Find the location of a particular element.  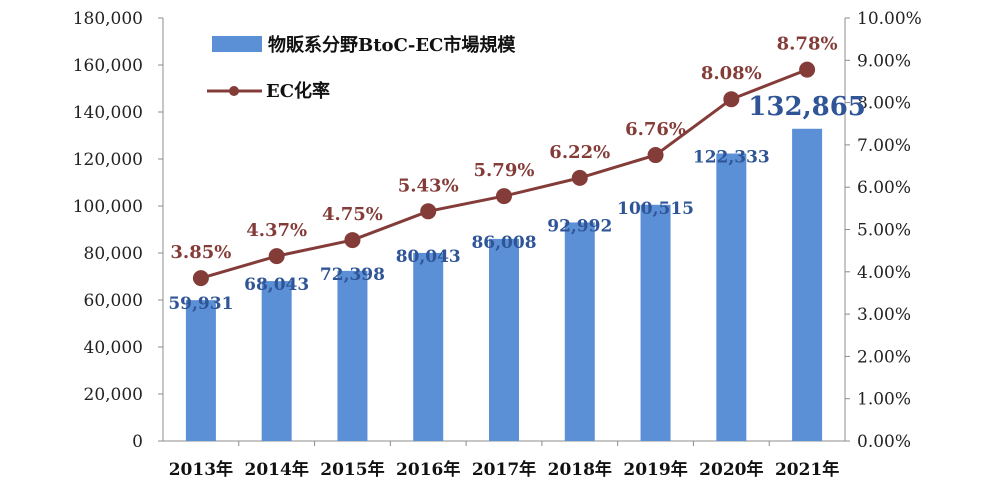

category-label: 2019年 is located at coordinates (655, 469).